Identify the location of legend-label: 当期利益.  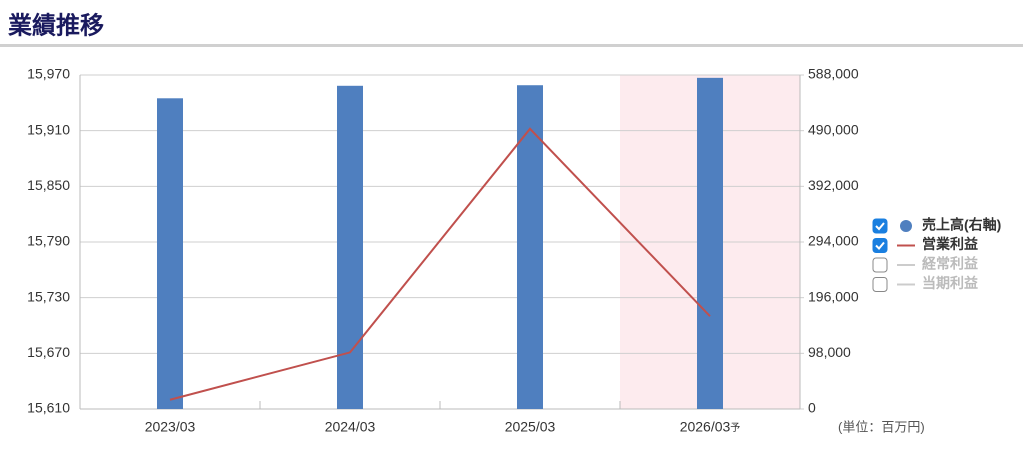
(950, 283).